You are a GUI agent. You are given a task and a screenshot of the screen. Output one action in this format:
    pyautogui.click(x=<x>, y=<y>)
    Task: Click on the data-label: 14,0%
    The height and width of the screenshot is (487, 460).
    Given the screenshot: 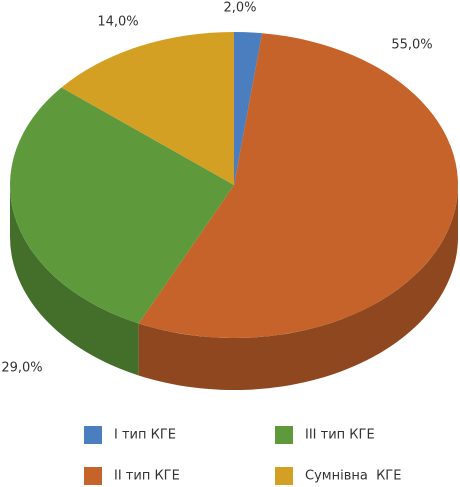 What is the action you would take?
    pyautogui.click(x=117, y=22)
    